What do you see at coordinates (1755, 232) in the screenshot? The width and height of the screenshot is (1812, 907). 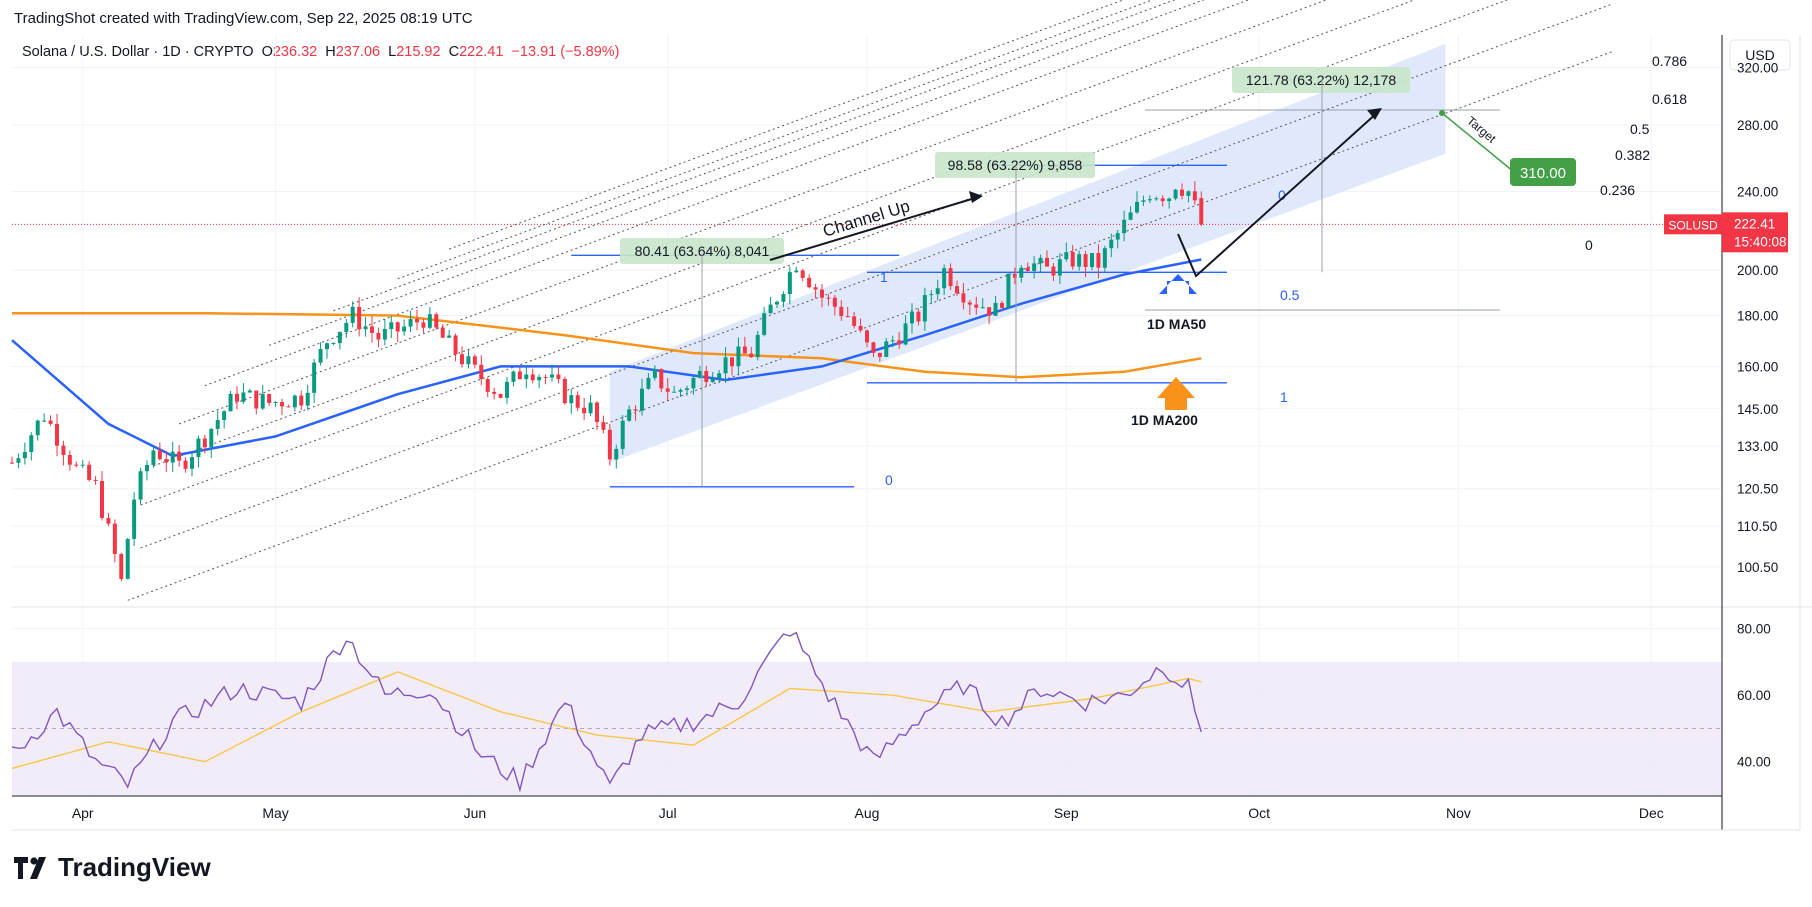 I see `last-price-bg` at bounding box center [1755, 232].